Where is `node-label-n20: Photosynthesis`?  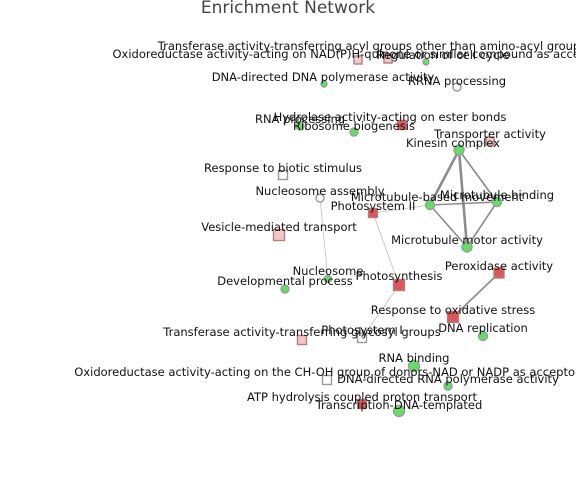
node-label-n20: Photosynthesis is located at coordinates (399, 276).